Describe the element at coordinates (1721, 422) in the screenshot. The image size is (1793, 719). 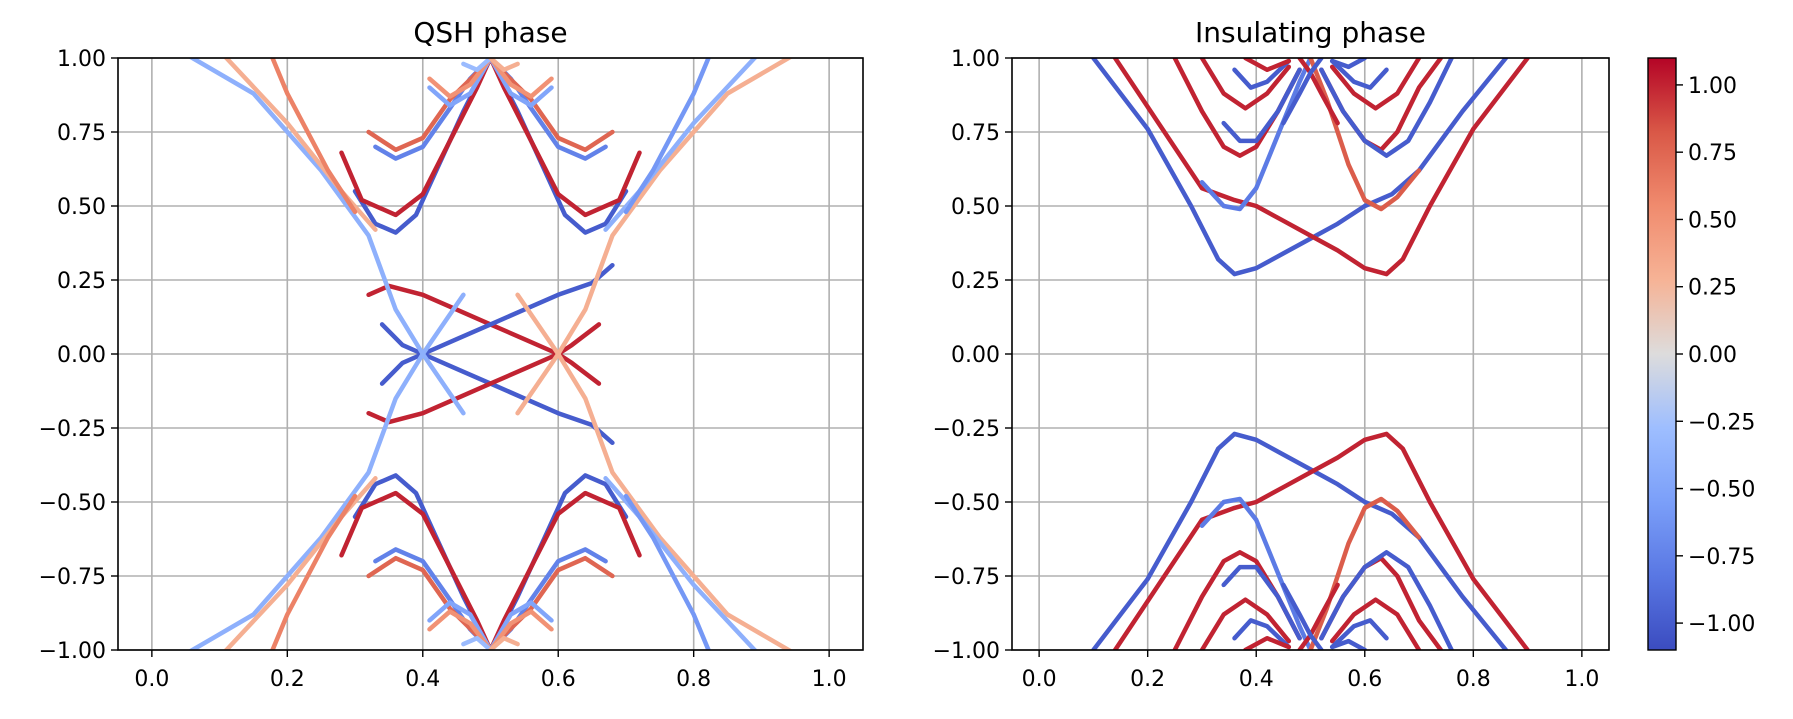
I see `colorbar-tick-label: −0.25` at that location.